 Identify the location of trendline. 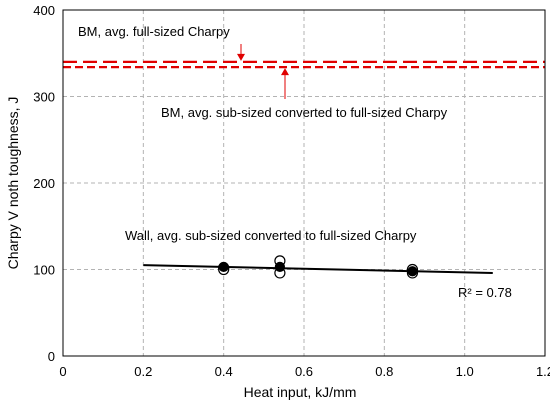
(318, 269).